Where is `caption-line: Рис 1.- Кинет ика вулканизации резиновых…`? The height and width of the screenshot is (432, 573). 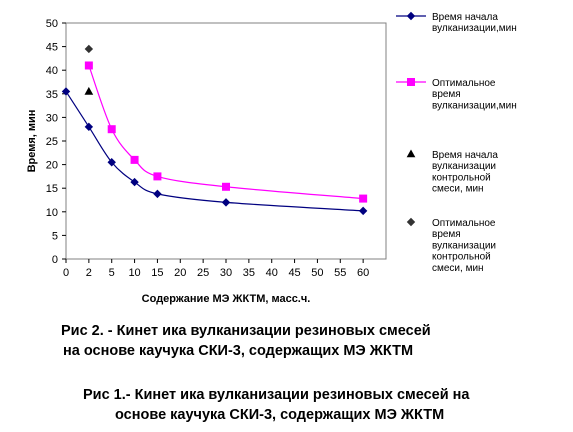 caption-line: Рис 1.- Кинет ика вулканизации резиновых… is located at coordinates (276, 395).